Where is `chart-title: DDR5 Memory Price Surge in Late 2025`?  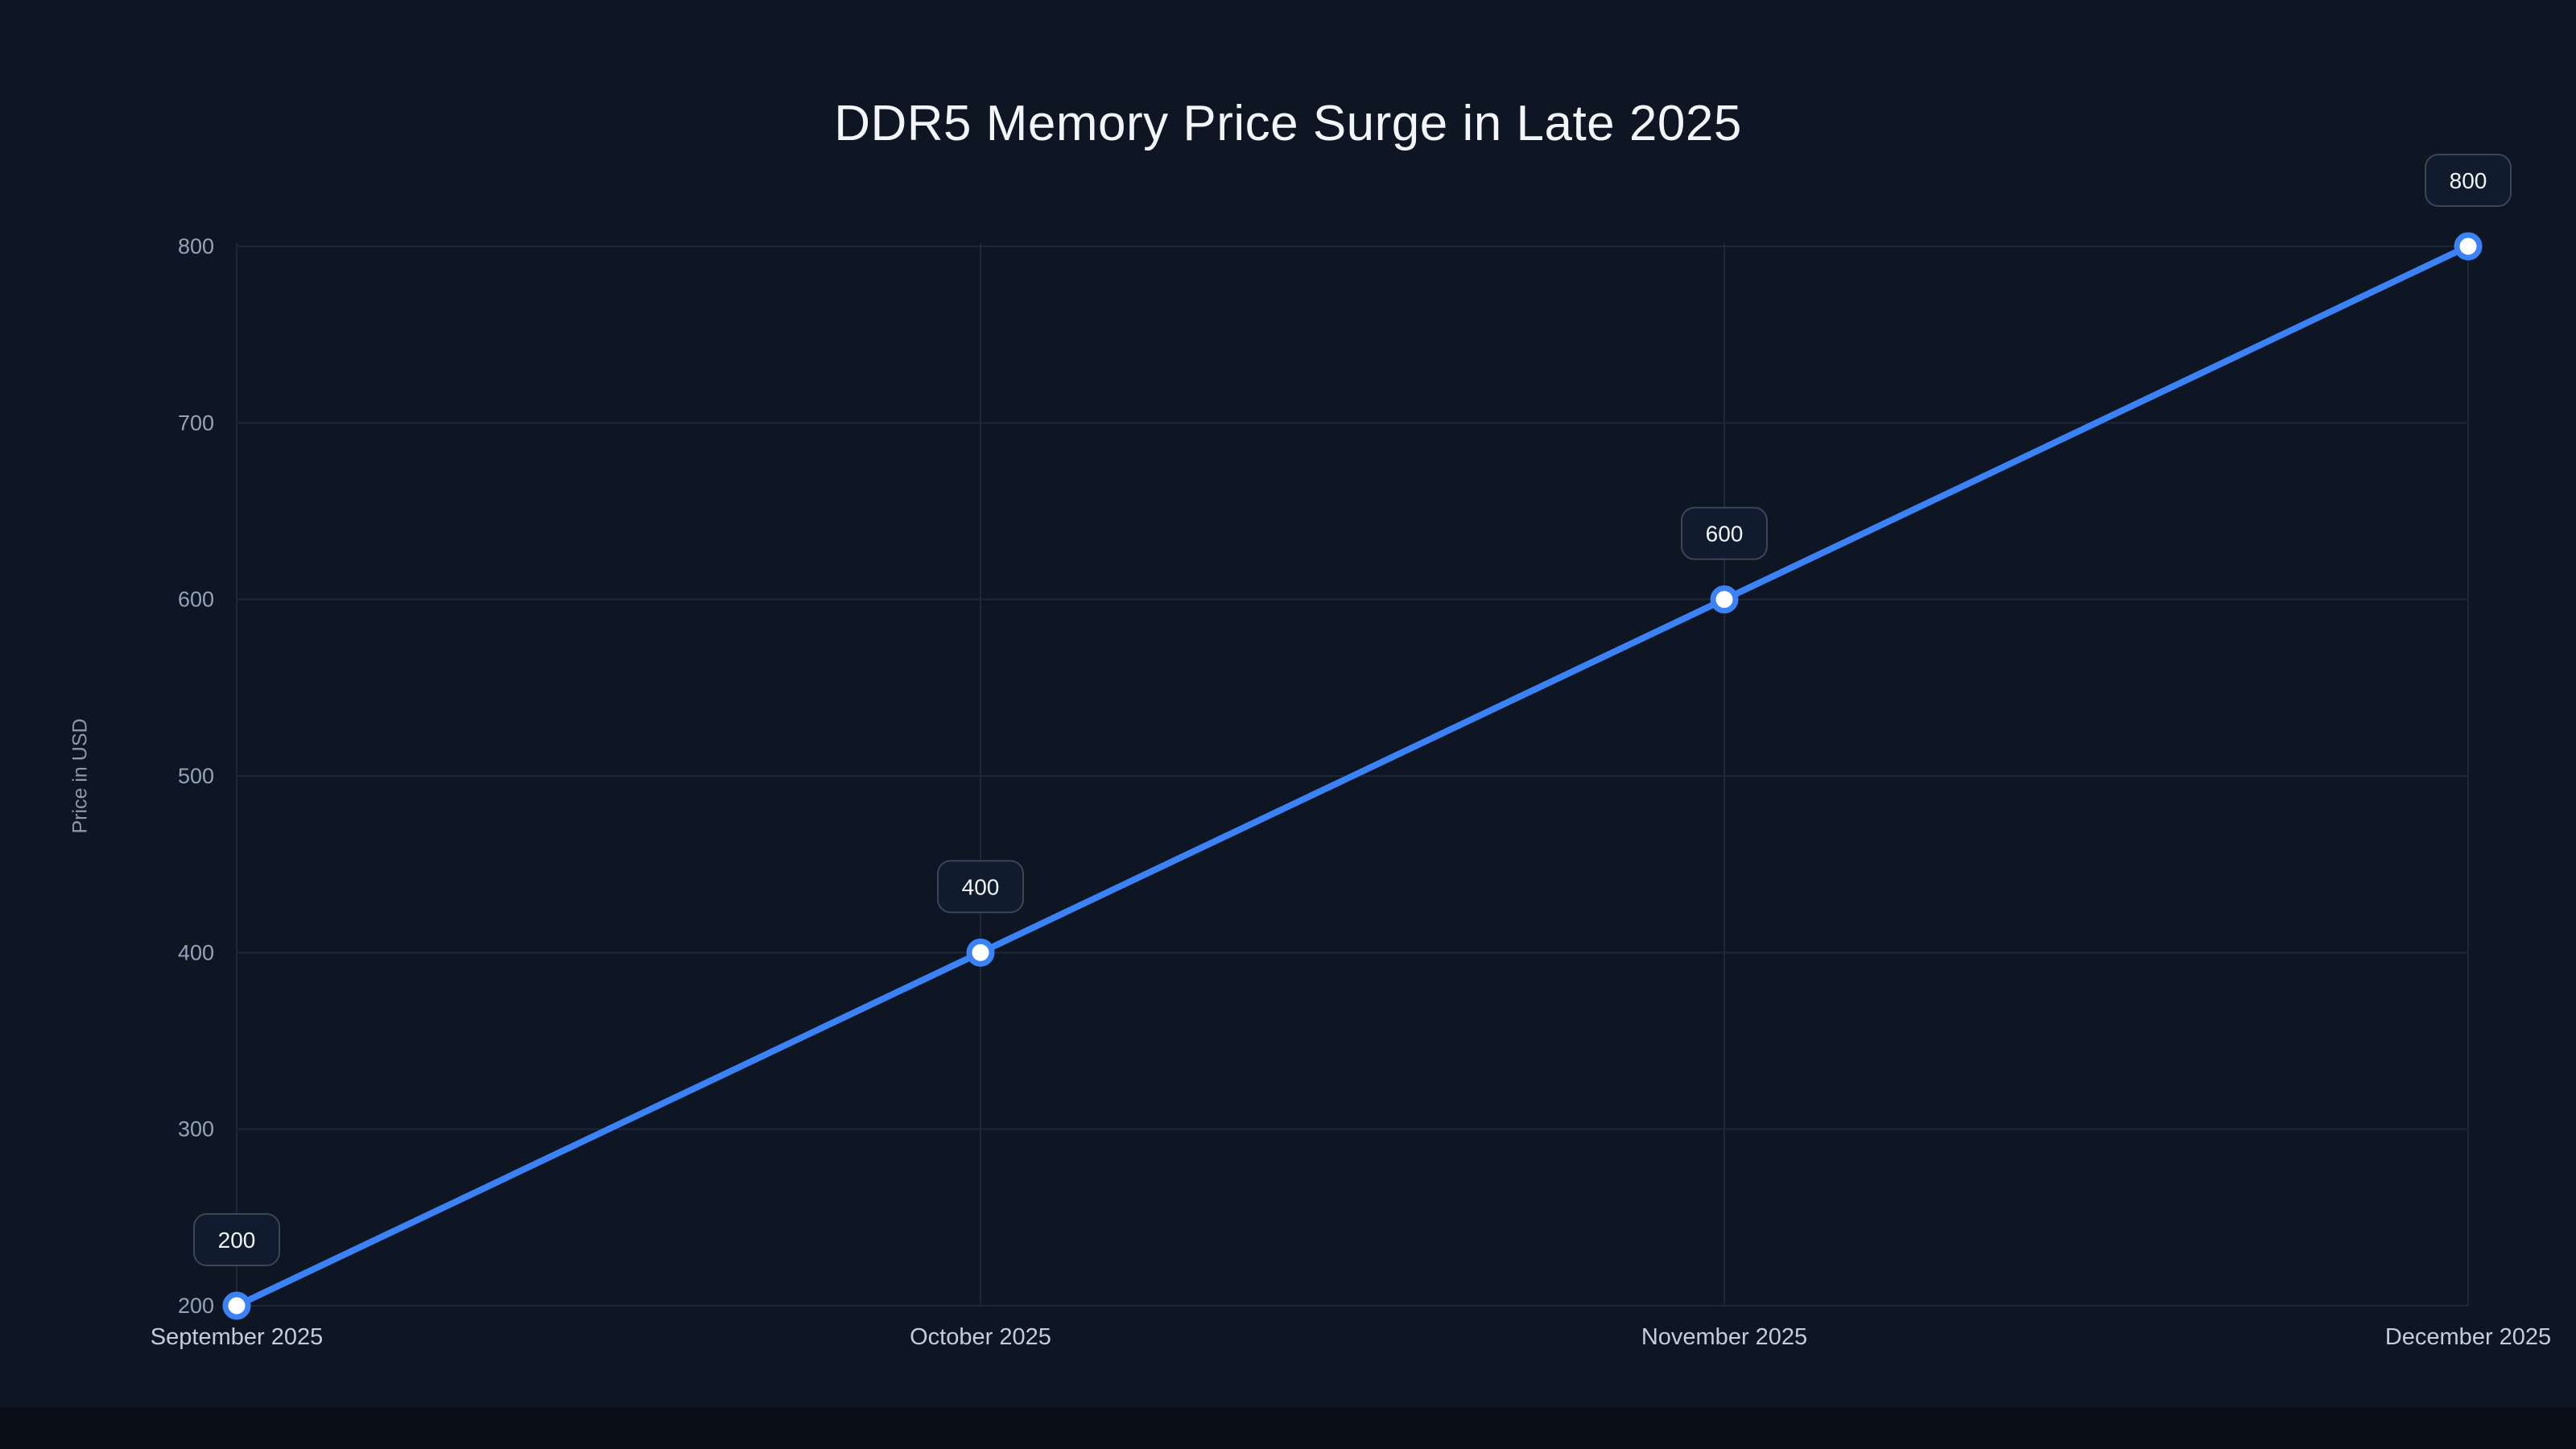
chart-title: DDR5 Memory Price Surge in Late 2025 is located at coordinates (1288, 123).